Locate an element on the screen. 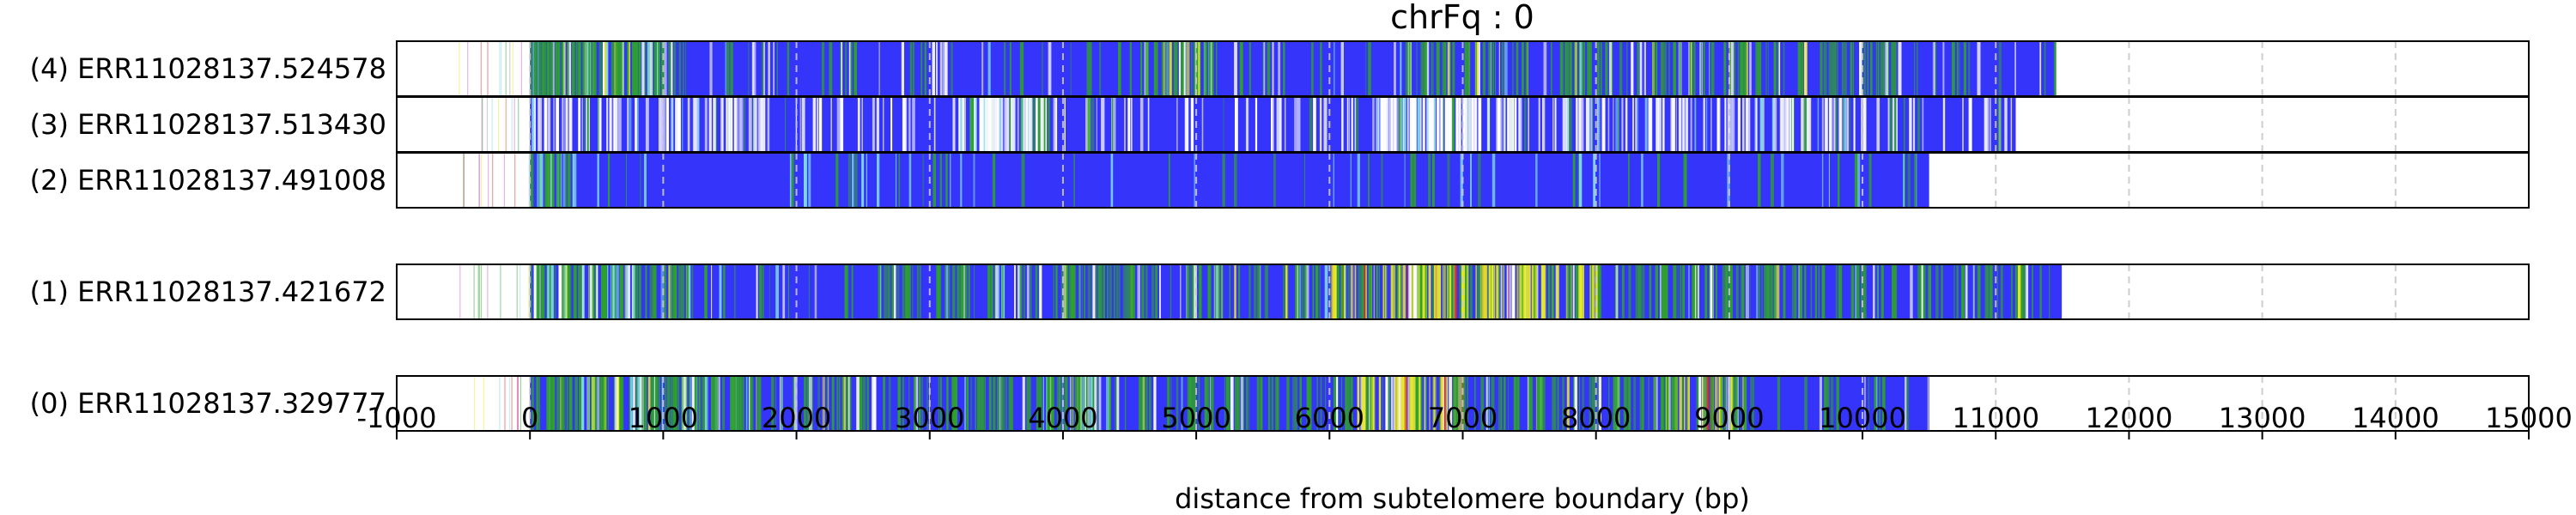 The width and height of the screenshot is (2576, 515). x-tick-label: 12000 is located at coordinates (2129, 418).